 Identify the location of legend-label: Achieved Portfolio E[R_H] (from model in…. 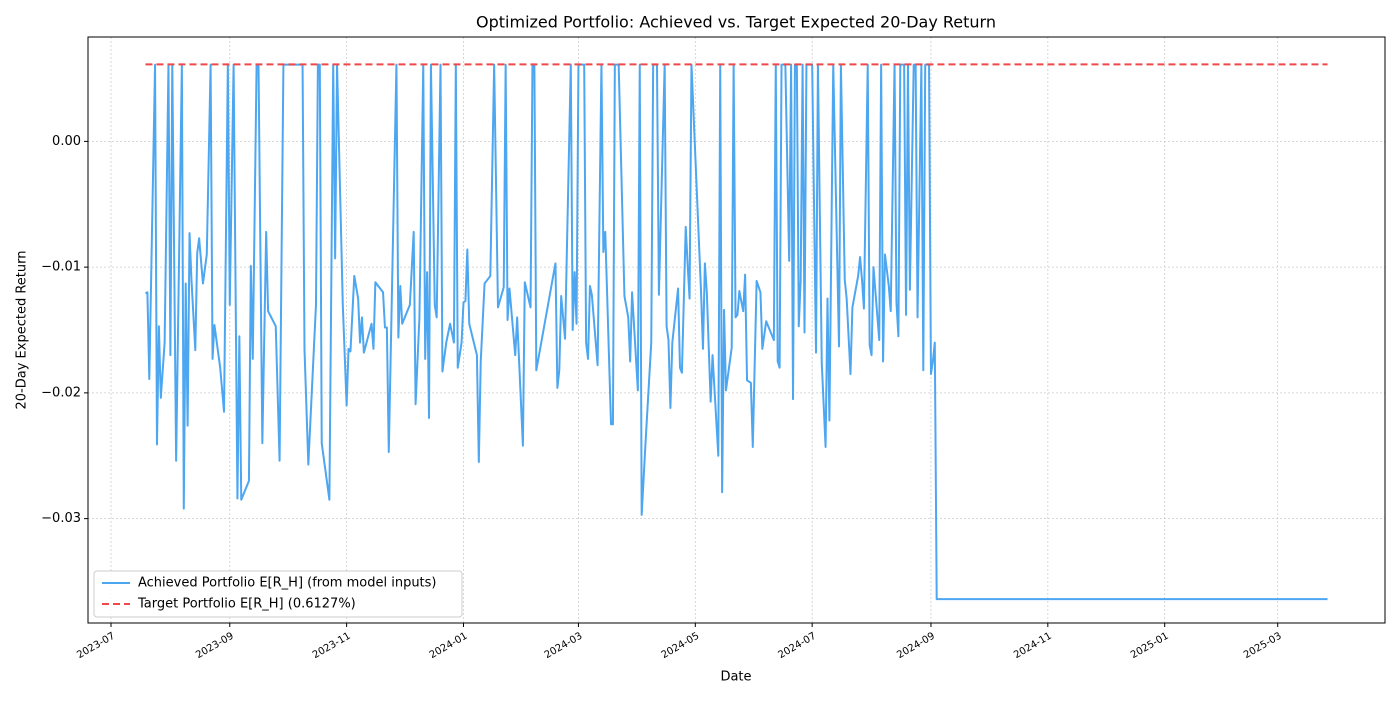
(287, 583).